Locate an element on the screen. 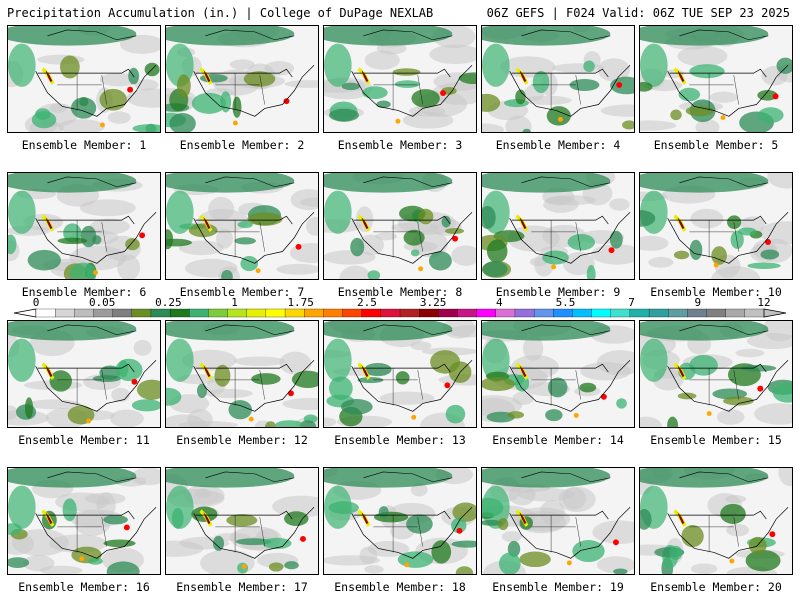  ensemble-member-label: Ensemble Member: 18 is located at coordinates (400, 587).